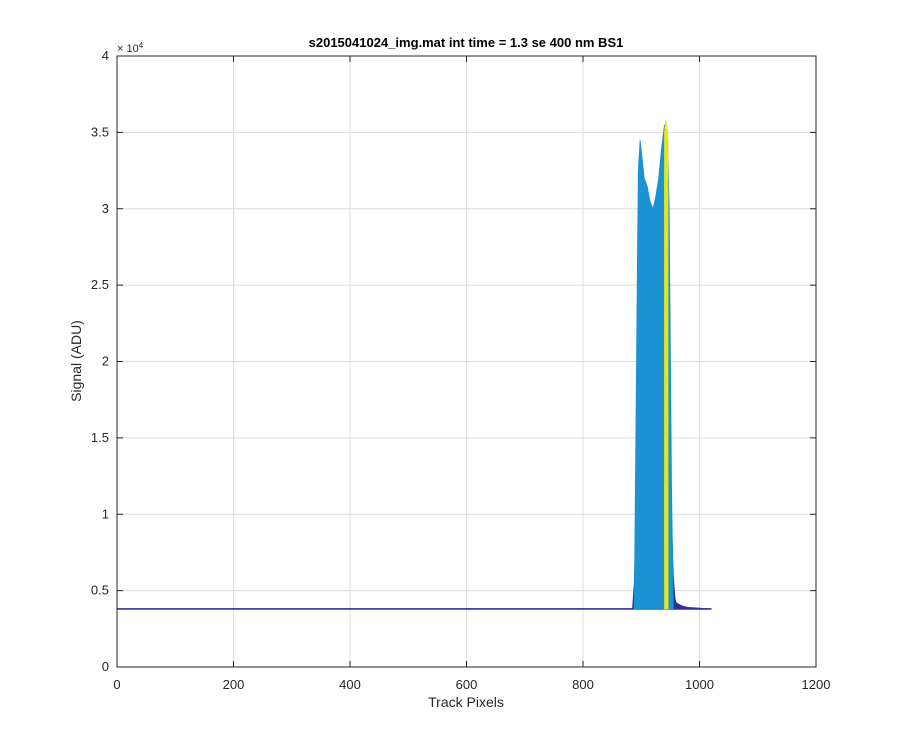 This screenshot has height=750, width=900. Describe the element at coordinates (653, 367) in the screenshot. I see `signal-upper-band` at that location.